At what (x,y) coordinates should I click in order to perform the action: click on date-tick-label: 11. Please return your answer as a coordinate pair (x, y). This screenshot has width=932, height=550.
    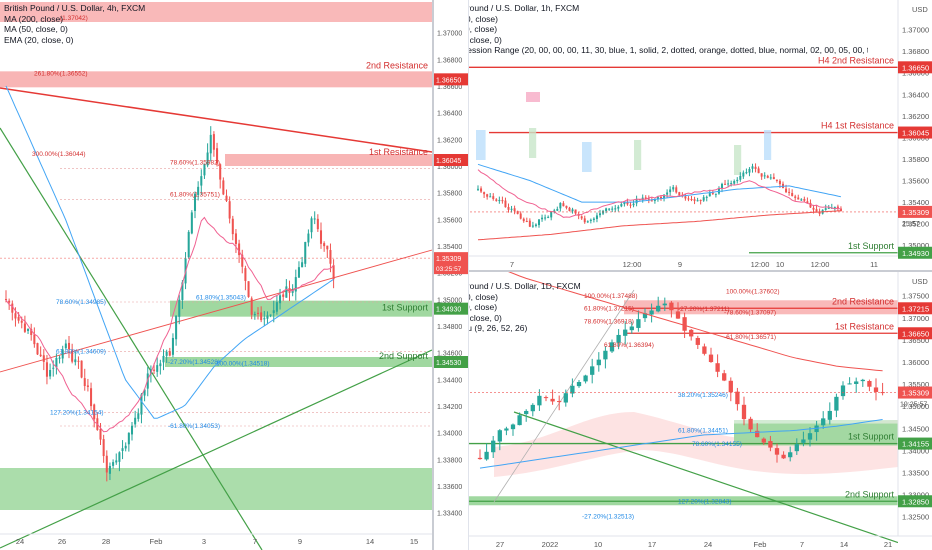
    Looking at the image, I should click on (874, 264).